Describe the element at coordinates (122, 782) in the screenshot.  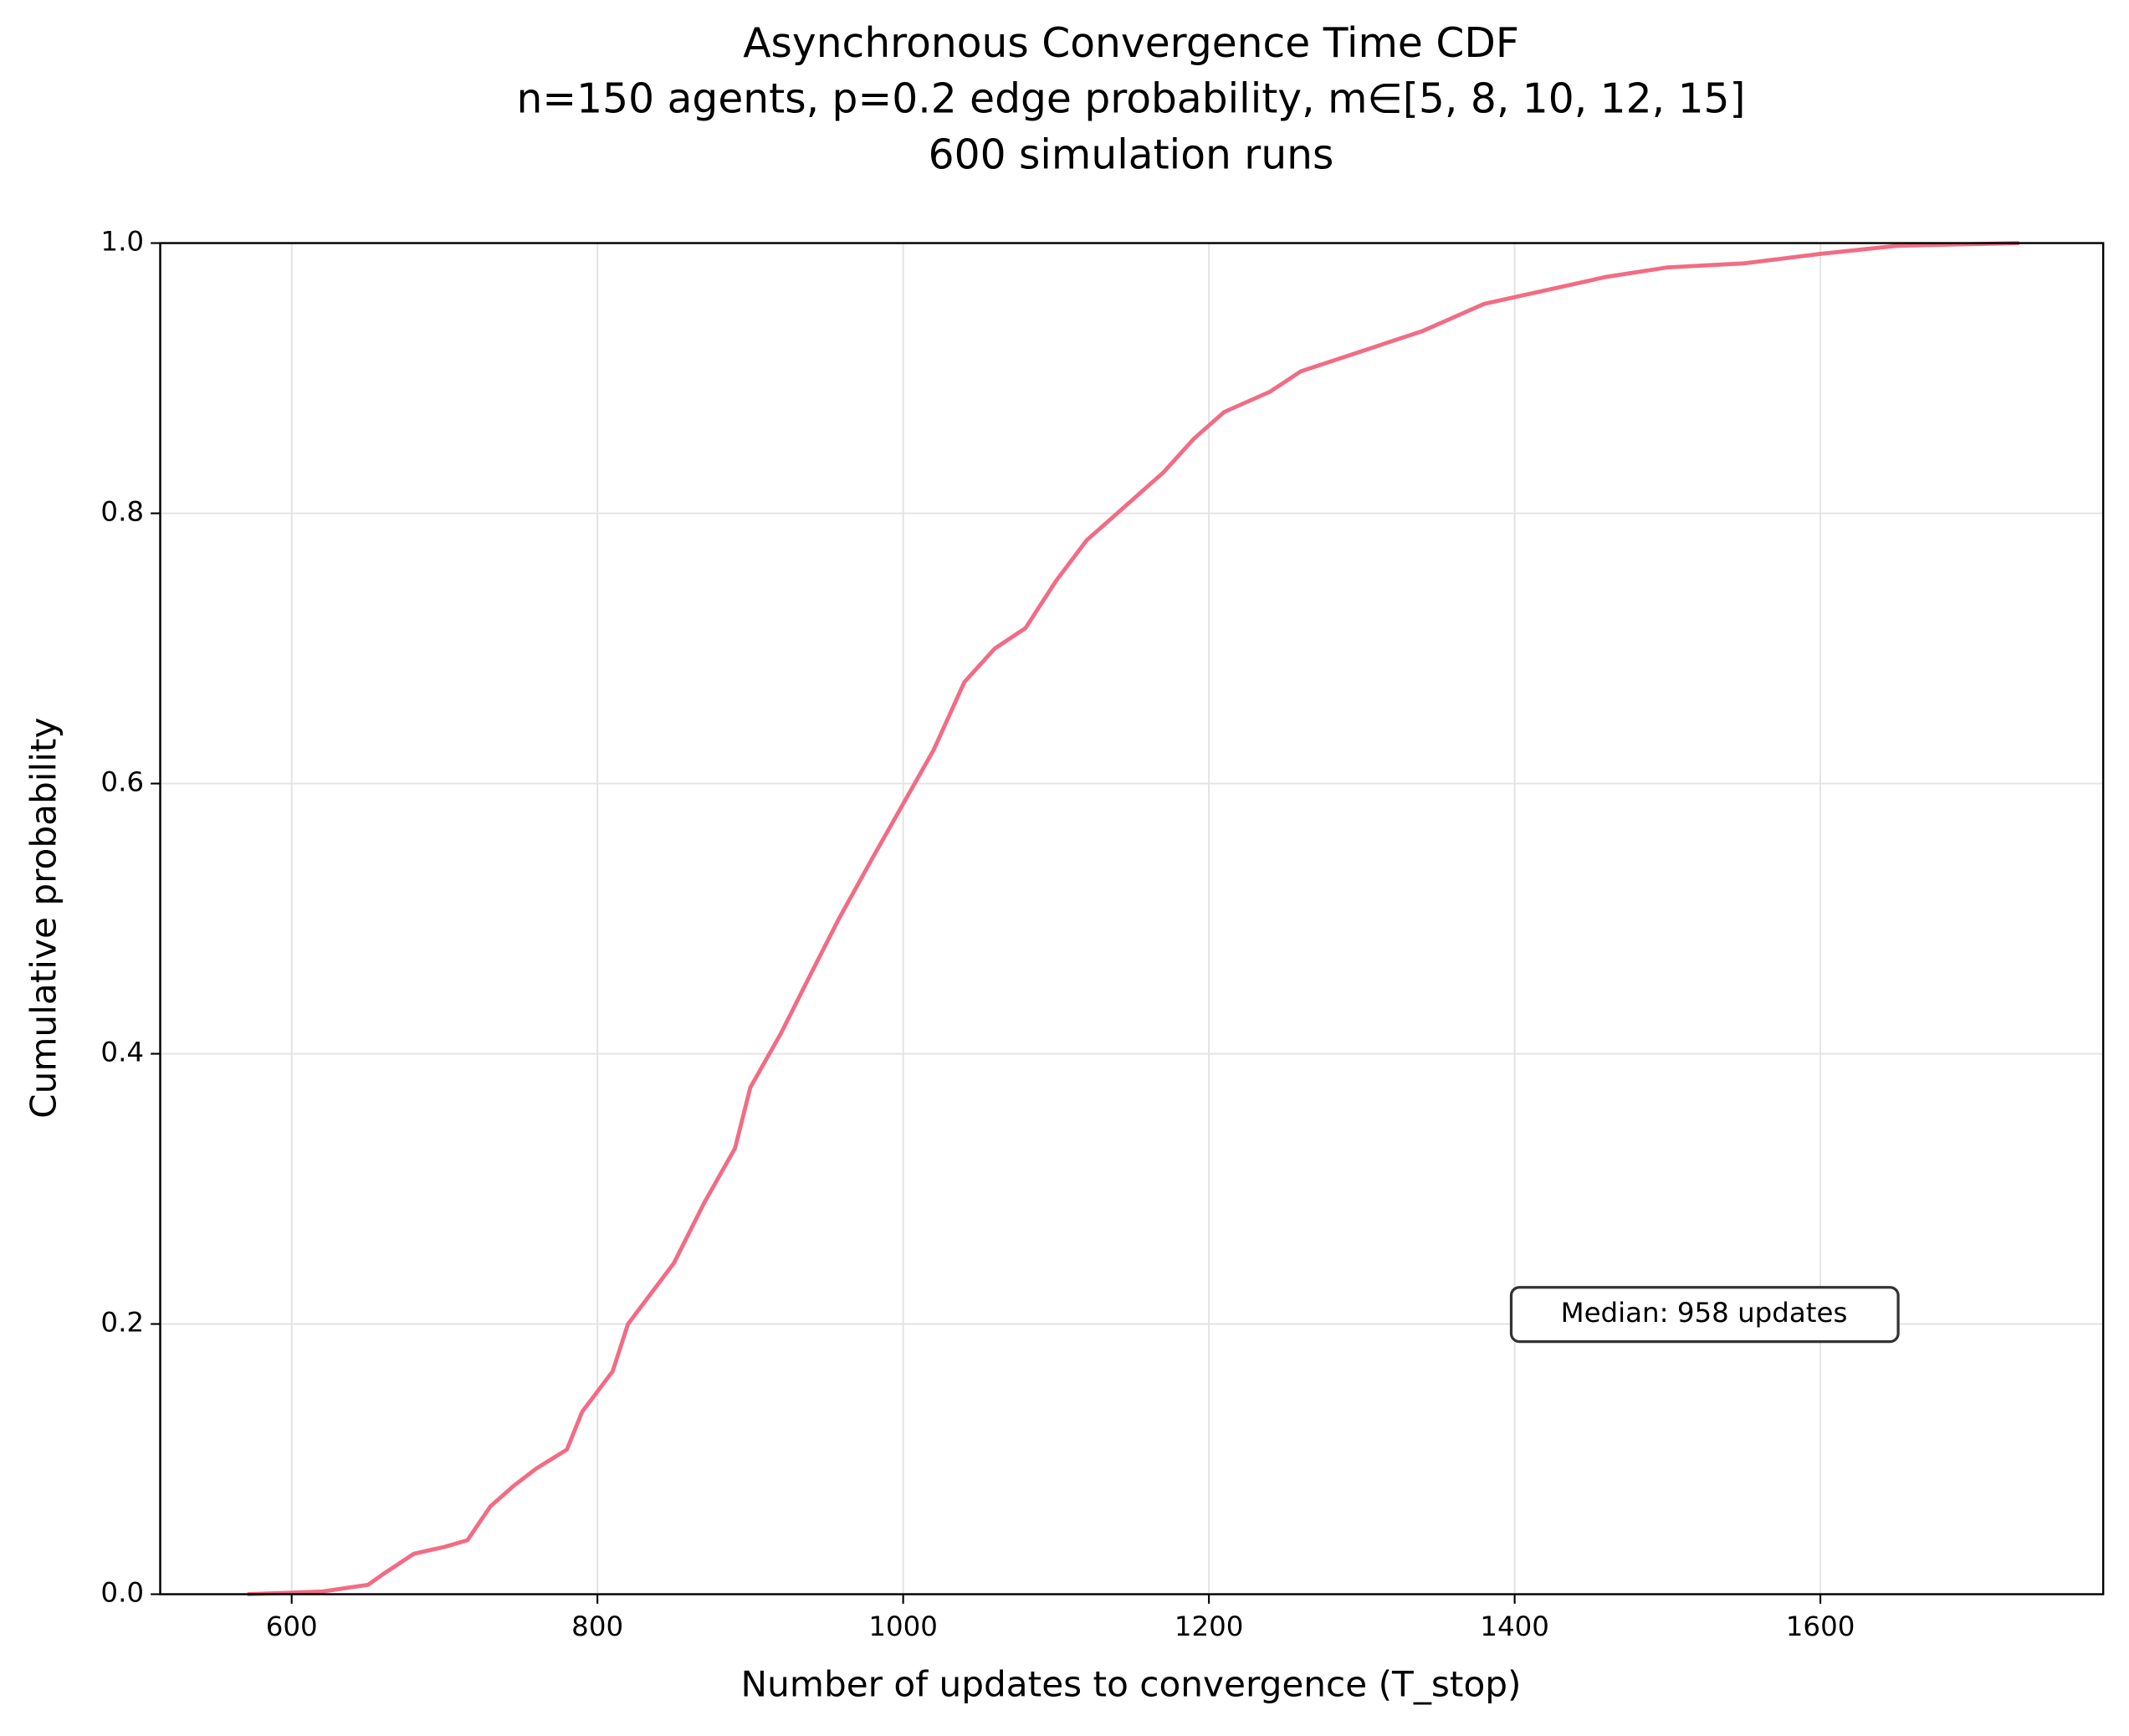
I see `y-tick-label: 0.6` at that location.